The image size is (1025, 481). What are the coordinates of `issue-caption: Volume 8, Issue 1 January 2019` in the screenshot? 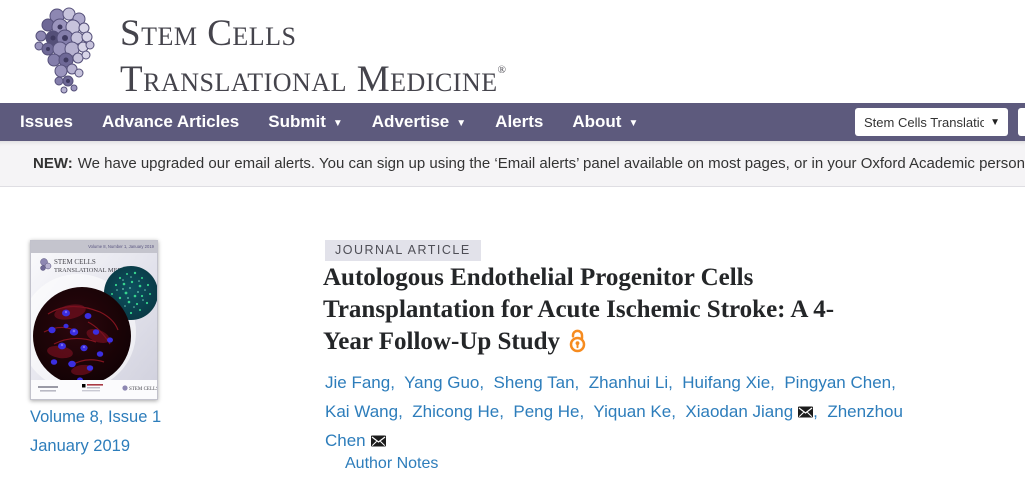 It's located at (95, 432).